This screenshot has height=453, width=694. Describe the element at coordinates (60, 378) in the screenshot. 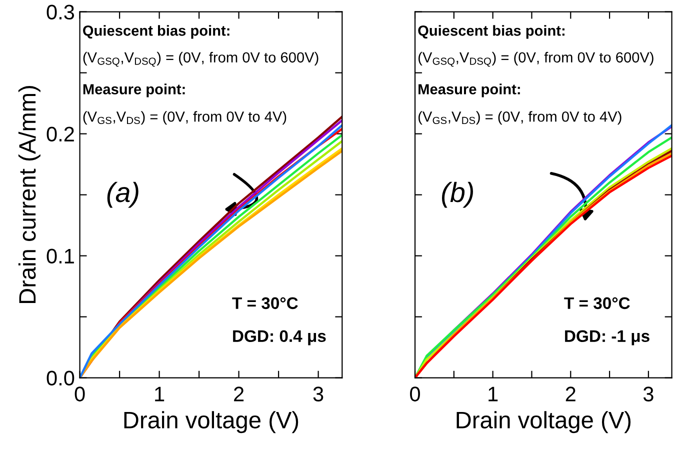

I see `y-tick-label: 0.0` at that location.